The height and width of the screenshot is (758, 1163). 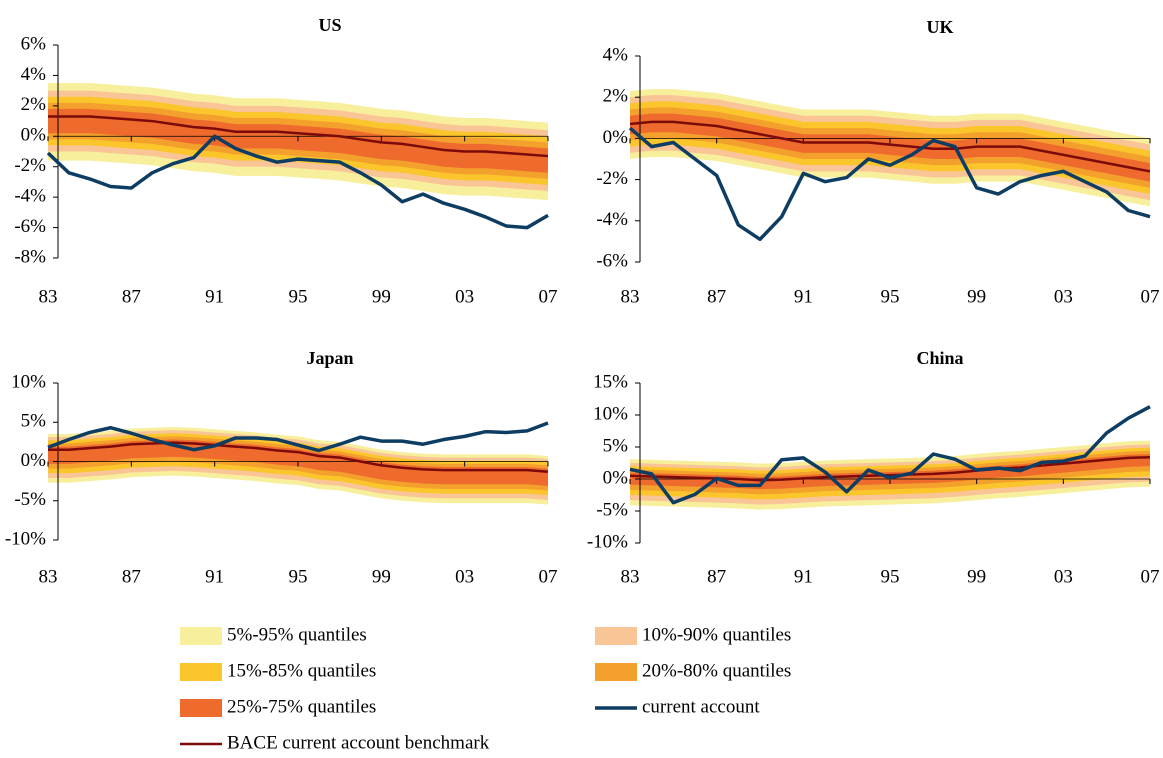 What do you see at coordinates (329, 358) in the screenshot?
I see `panel-title: Japan` at bounding box center [329, 358].